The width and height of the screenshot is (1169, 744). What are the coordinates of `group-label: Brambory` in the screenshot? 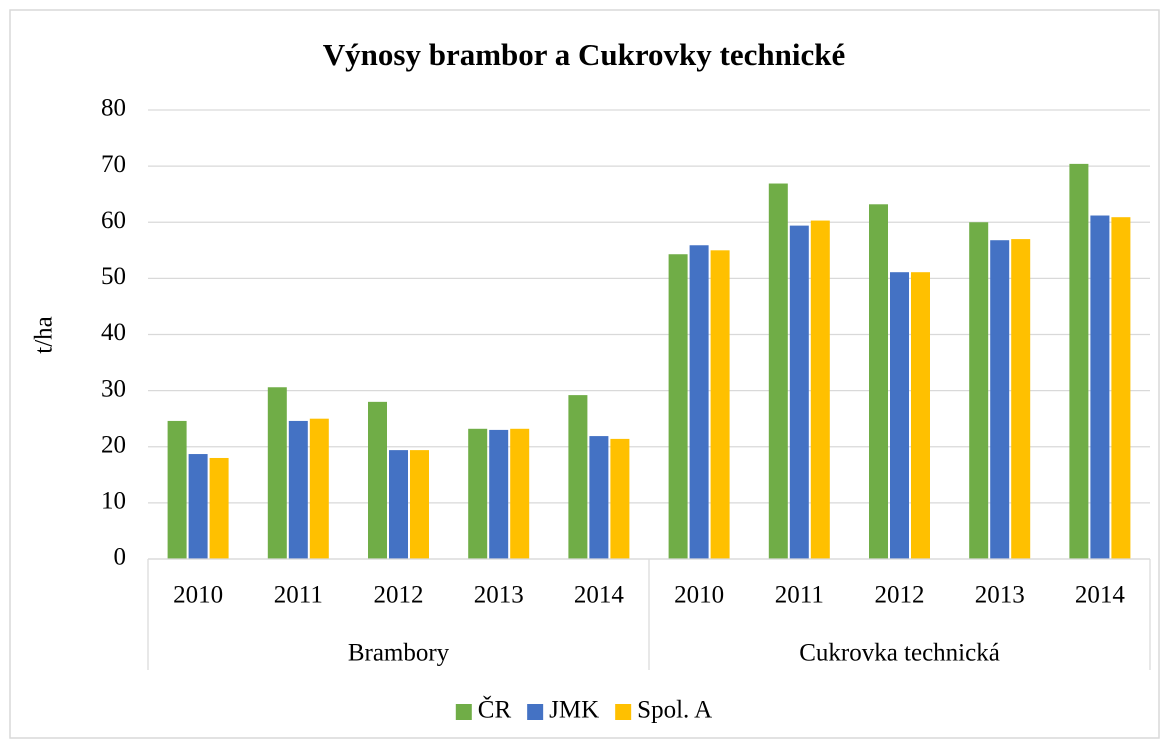 It's located at (399, 653).